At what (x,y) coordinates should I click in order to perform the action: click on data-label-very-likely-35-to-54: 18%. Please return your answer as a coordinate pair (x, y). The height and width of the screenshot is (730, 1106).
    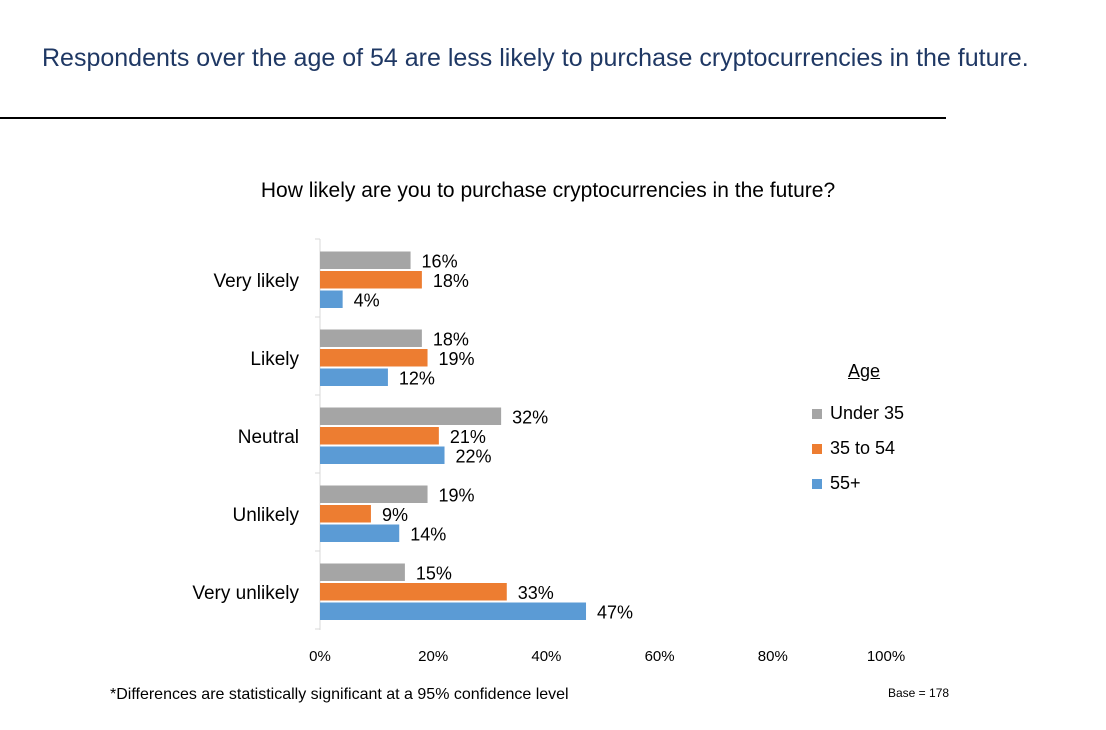
    Looking at the image, I should click on (451, 281).